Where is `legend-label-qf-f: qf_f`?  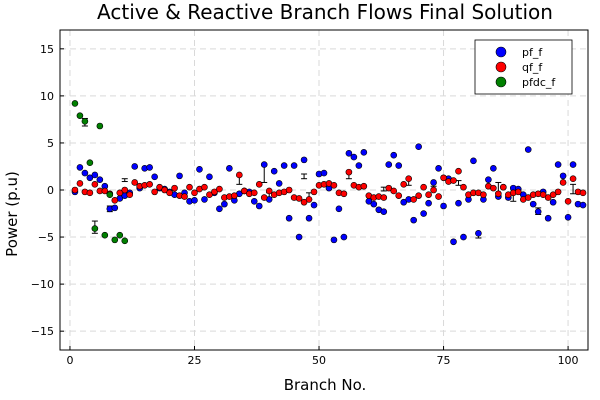
legend-label-qf-f: qf_f is located at coordinates (532, 67).